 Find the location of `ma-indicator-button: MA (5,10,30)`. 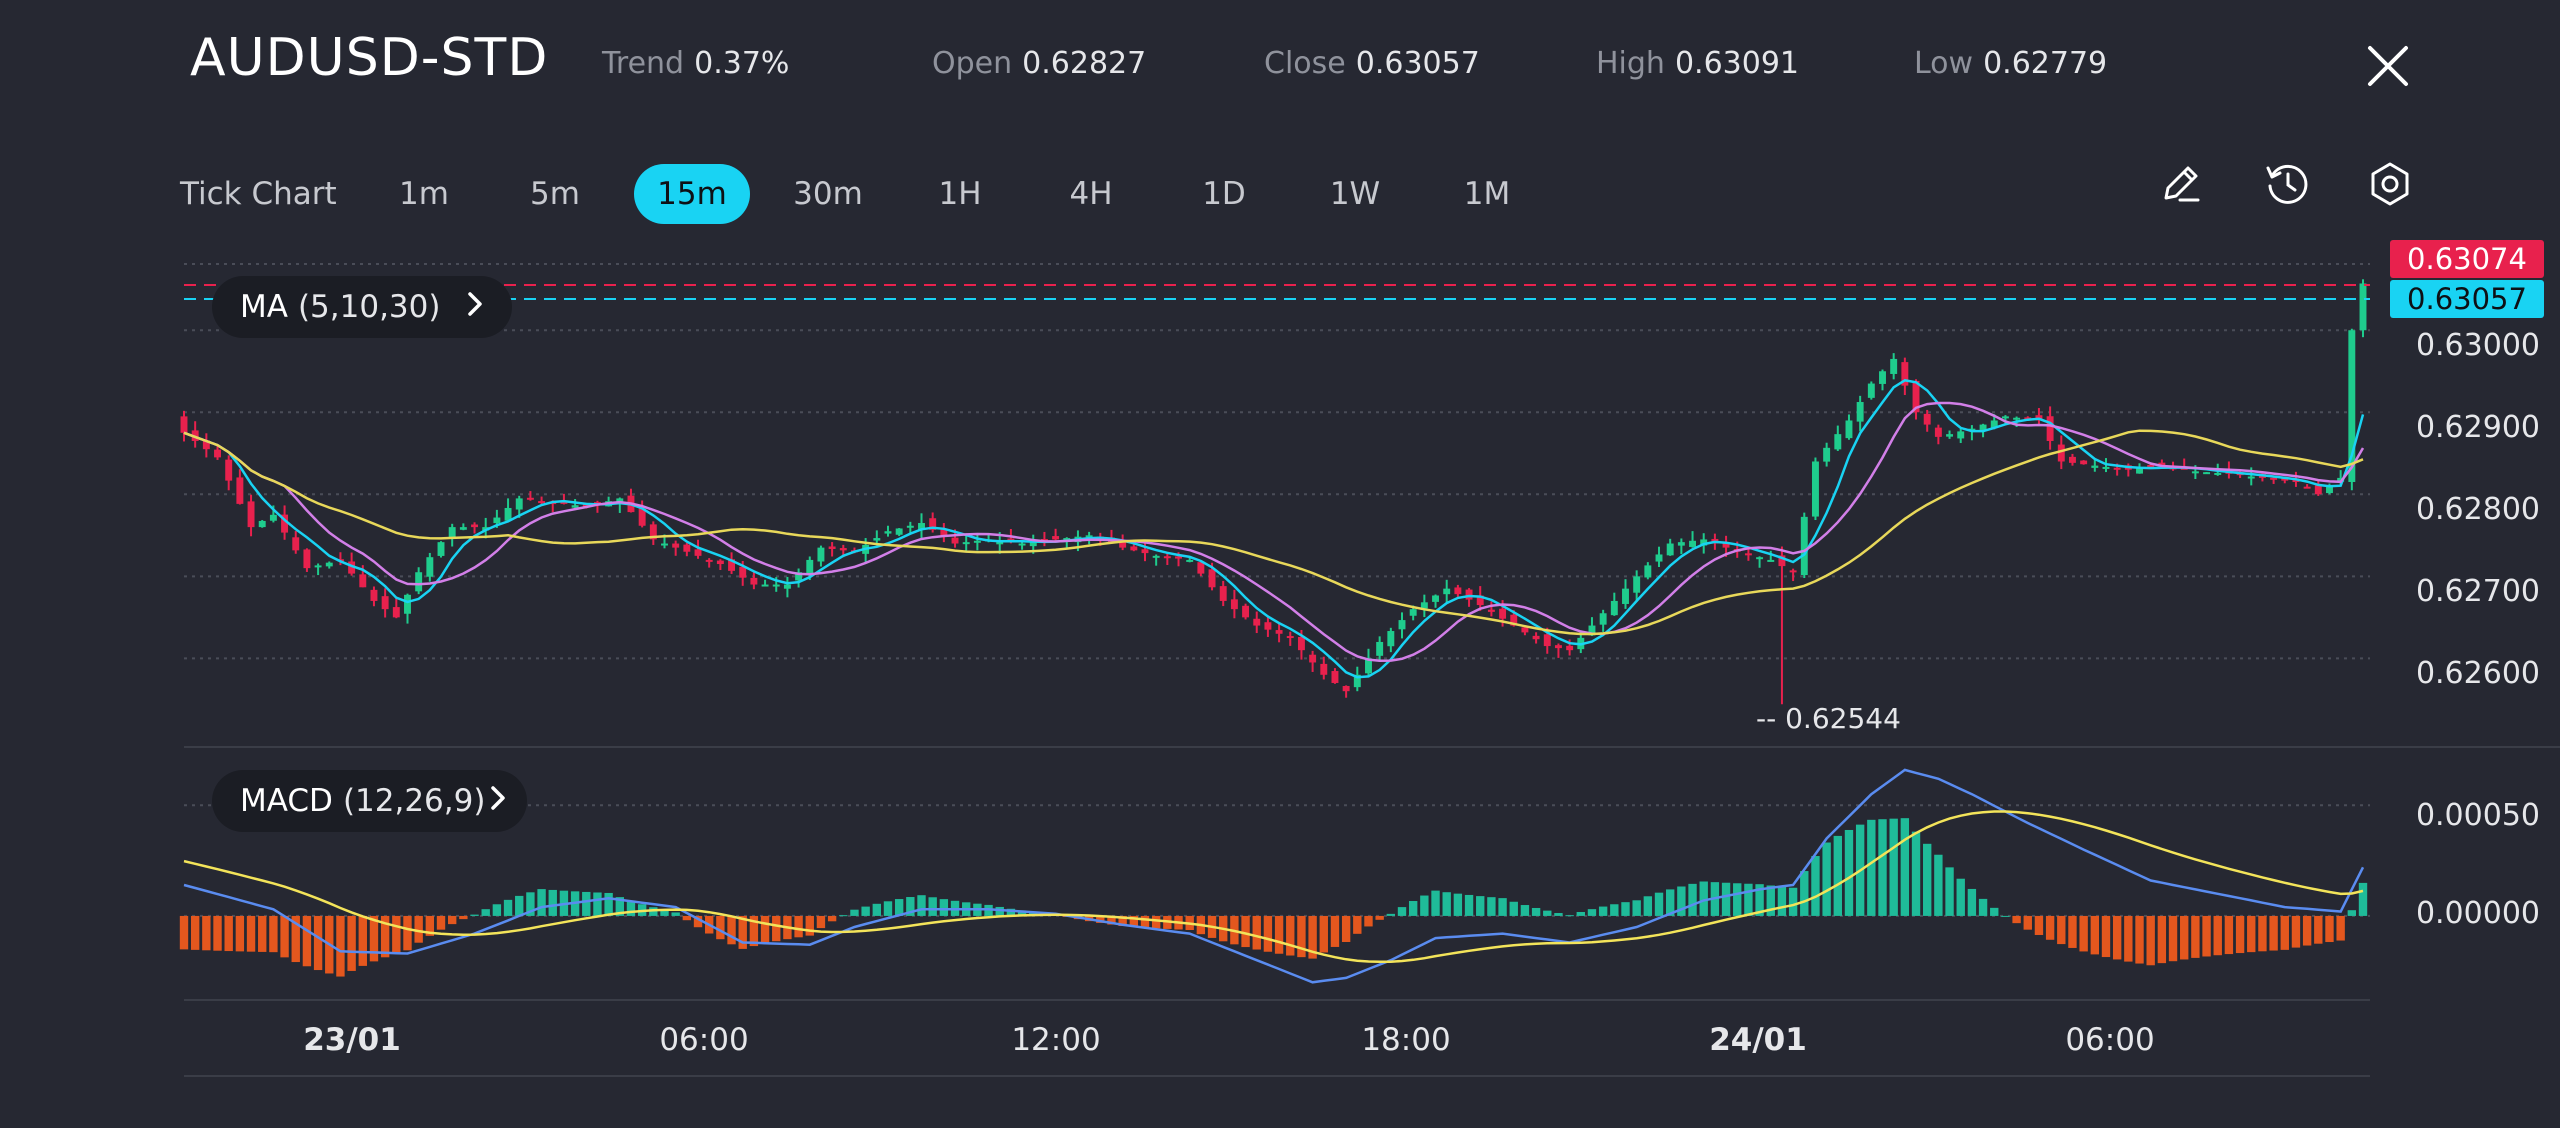

ma-indicator-button: MA (5,10,30) is located at coordinates (362, 307).